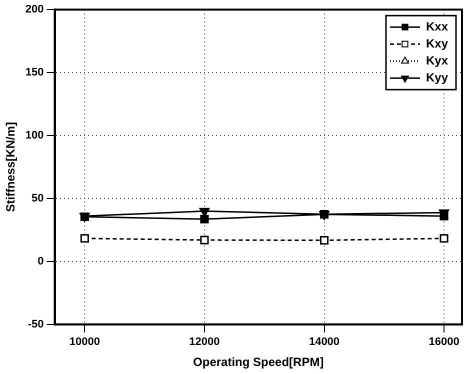 The image size is (470, 374). Describe the element at coordinates (41, 261) in the screenshot. I see `y-tick-label: 0` at that location.